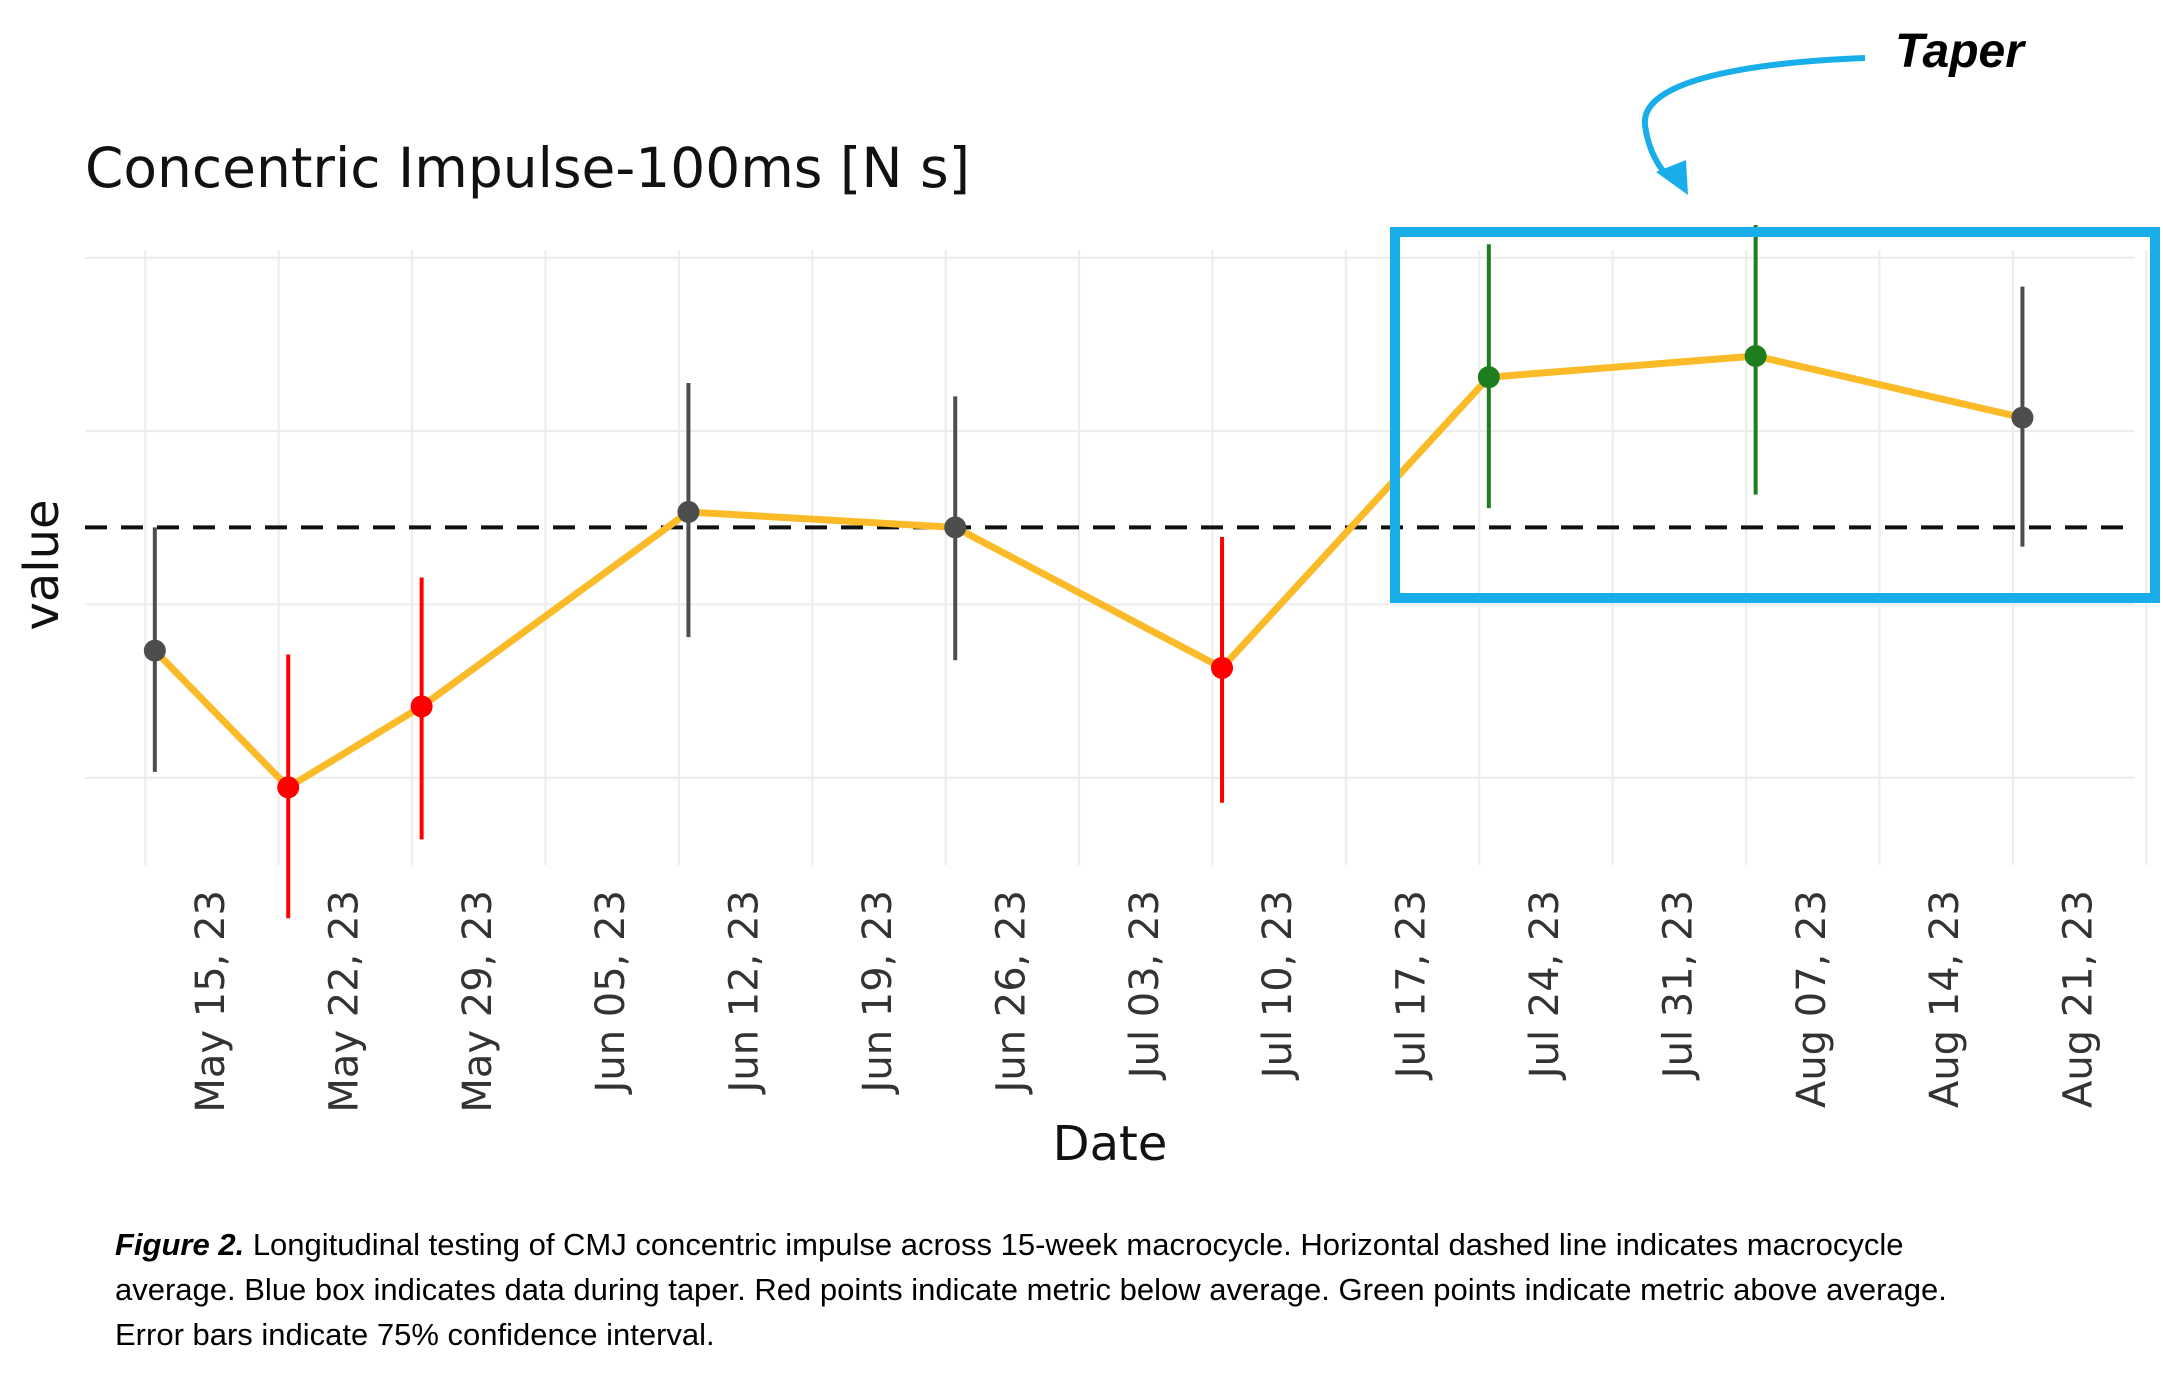 The width and height of the screenshot is (2163, 1375). Describe the element at coordinates (211, 1001) in the screenshot. I see `x-tick-label: May 15, 23` at that location.